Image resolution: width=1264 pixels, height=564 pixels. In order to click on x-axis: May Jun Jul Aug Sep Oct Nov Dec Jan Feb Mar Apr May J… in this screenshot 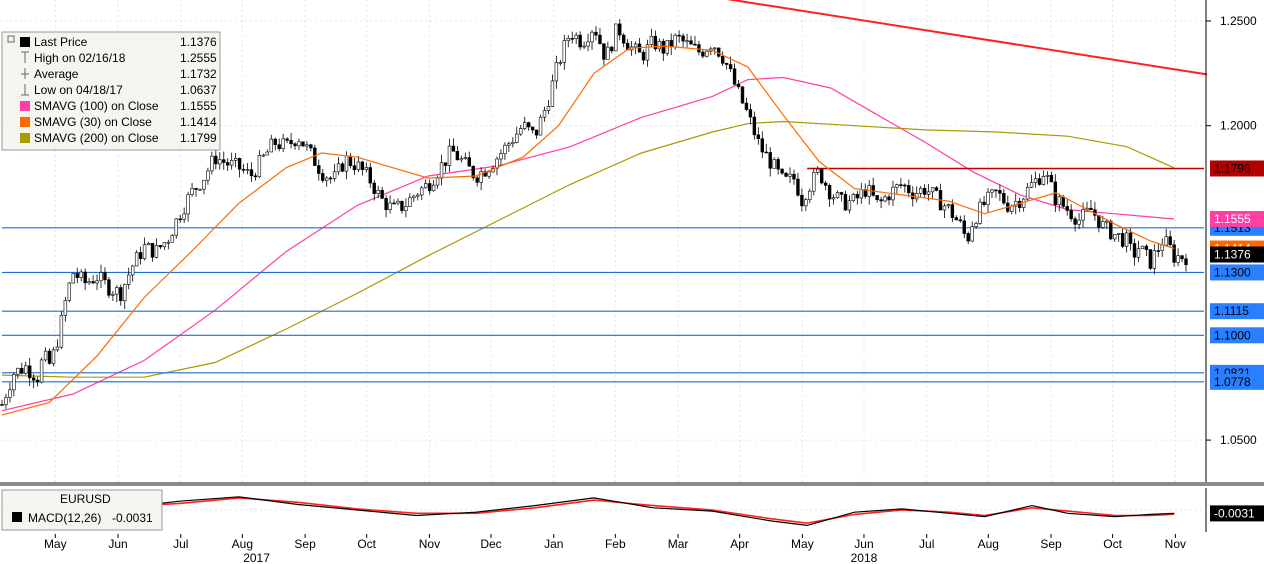, I will do `click(615, 549)`.